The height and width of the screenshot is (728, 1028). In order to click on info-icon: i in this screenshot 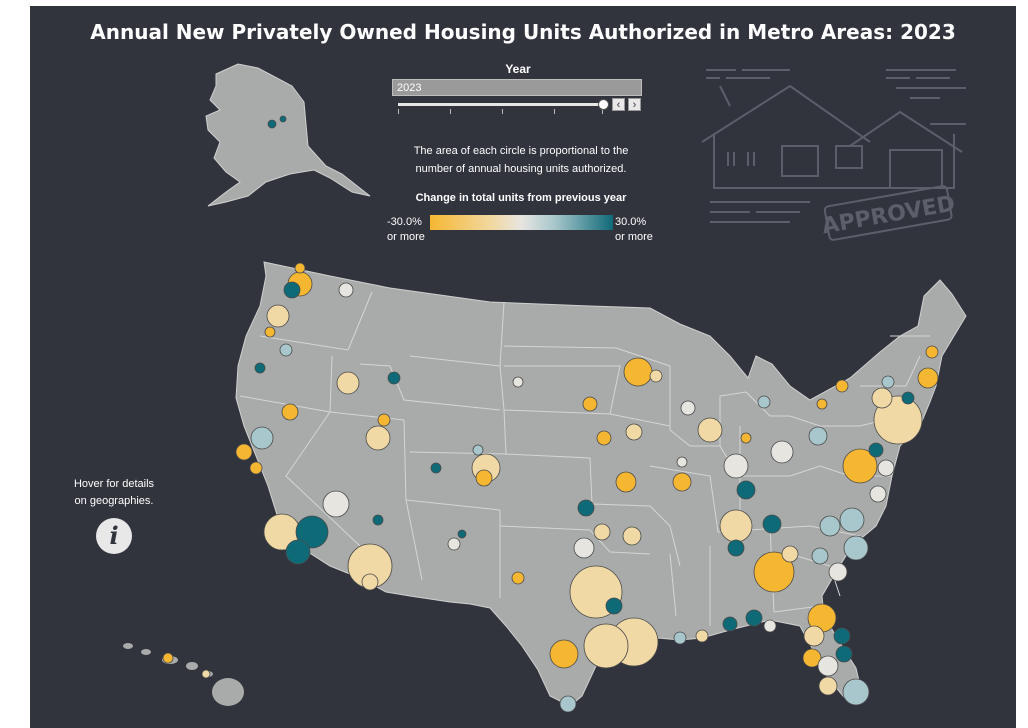, I will do `click(114, 536)`.